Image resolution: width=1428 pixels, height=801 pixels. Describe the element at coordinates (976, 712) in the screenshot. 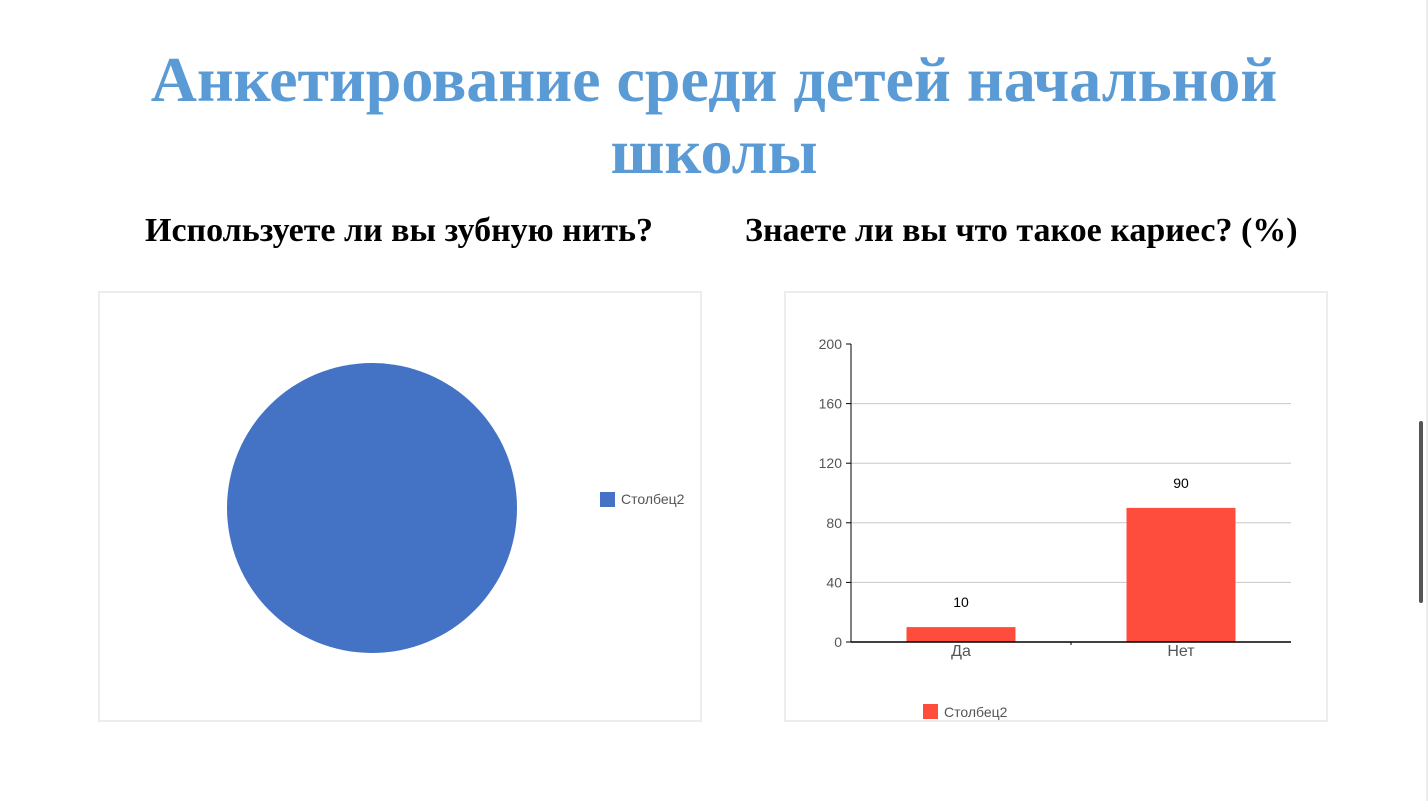

I see `bar-legend-label: Столбец2` at that location.